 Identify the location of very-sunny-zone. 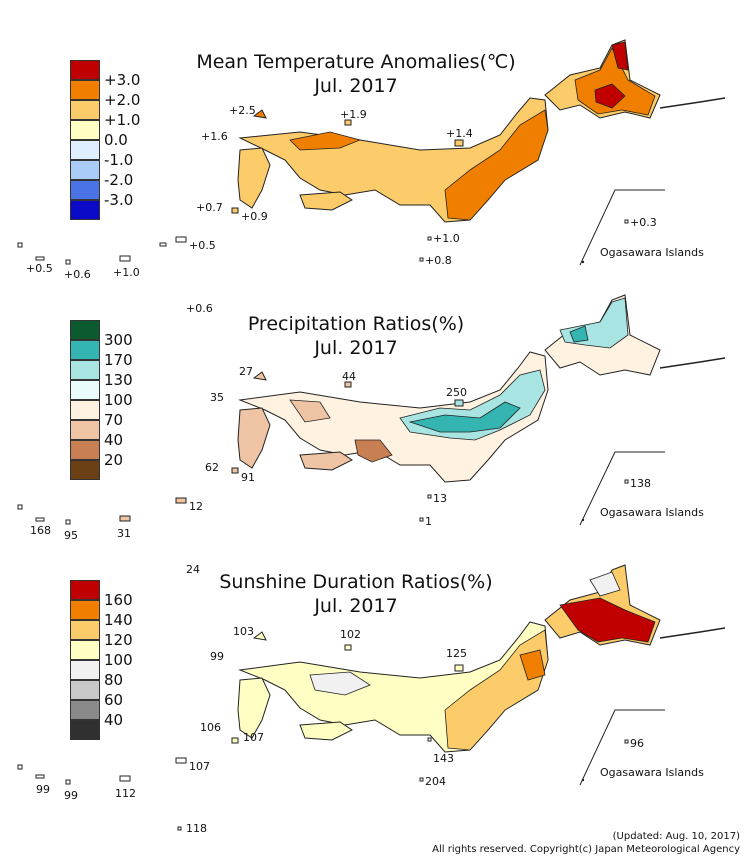
(607, 620).